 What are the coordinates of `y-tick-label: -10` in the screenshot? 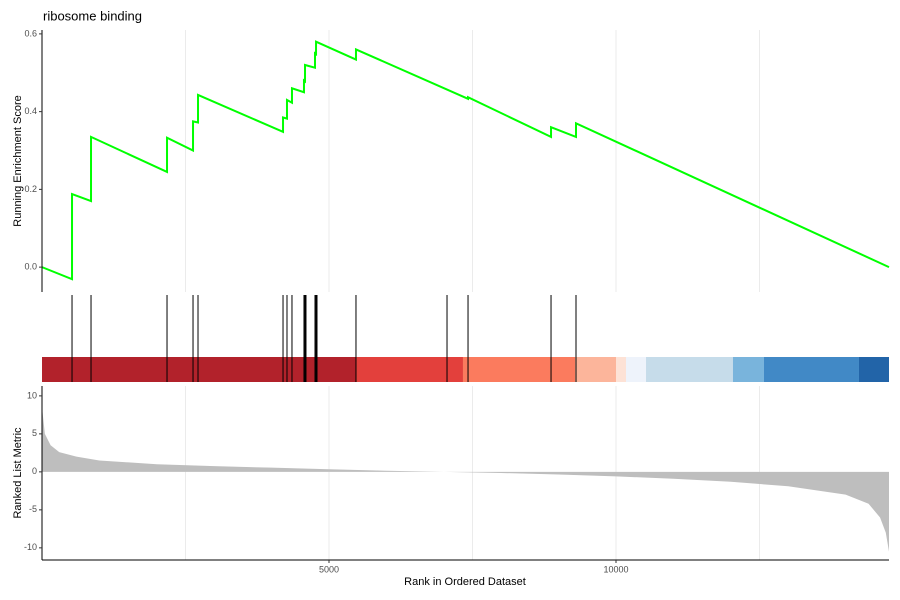 It's located at (30, 547).